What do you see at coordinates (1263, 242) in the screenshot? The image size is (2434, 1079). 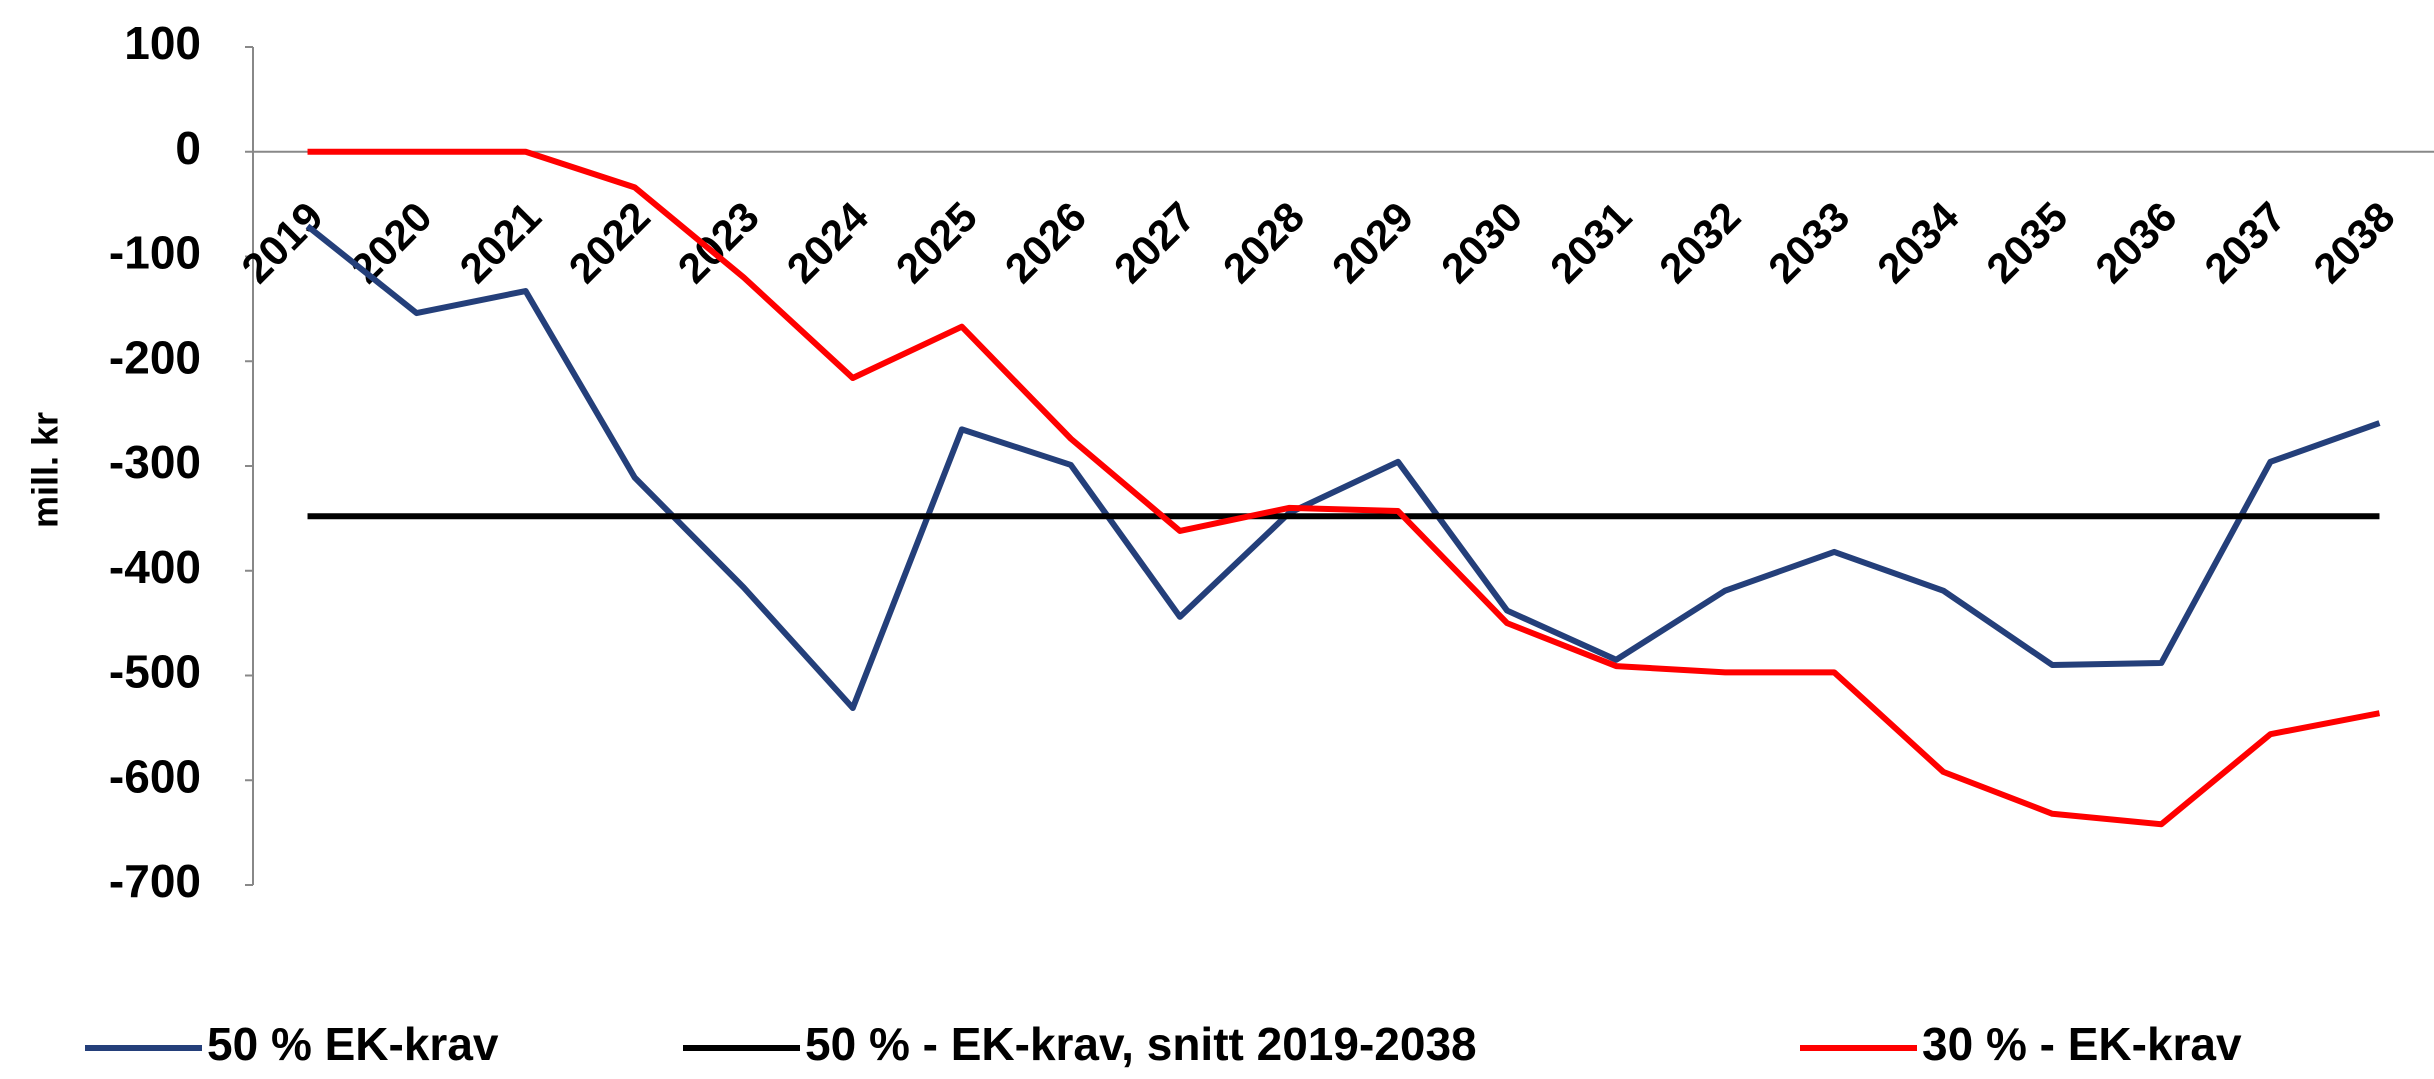 I see `x-tick-label: 2028` at bounding box center [1263, 242].